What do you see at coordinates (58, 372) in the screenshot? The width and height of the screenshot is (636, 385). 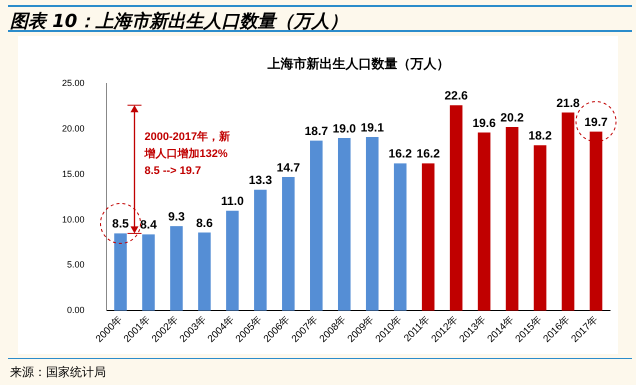 I see `source-note: 来源：国家统计局` at bounding box center [58, 372].